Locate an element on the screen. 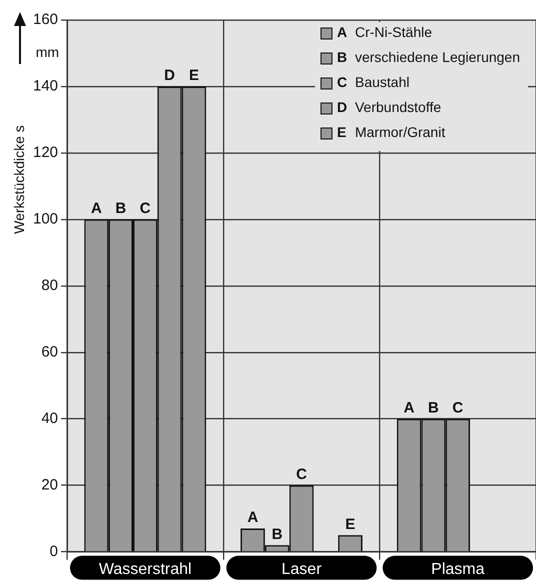 Image resolution: width=536 pixels, height=581 pixels. y-tick-label: 100 is located at coordinates (45, 219).